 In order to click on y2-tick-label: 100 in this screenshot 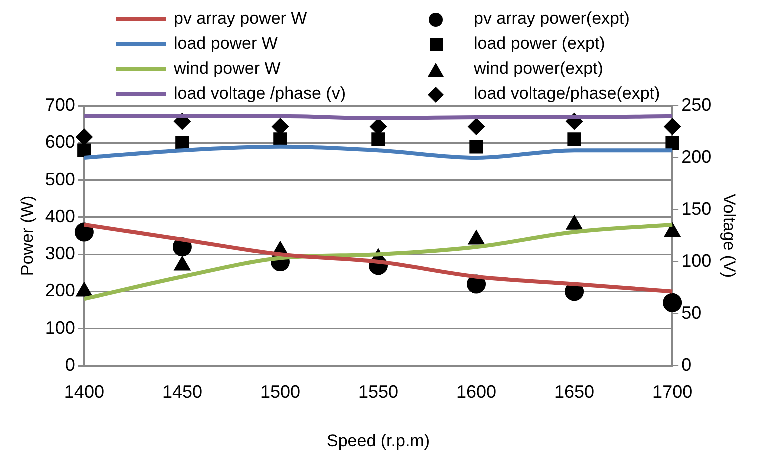, I will do `click(697, 260)`.